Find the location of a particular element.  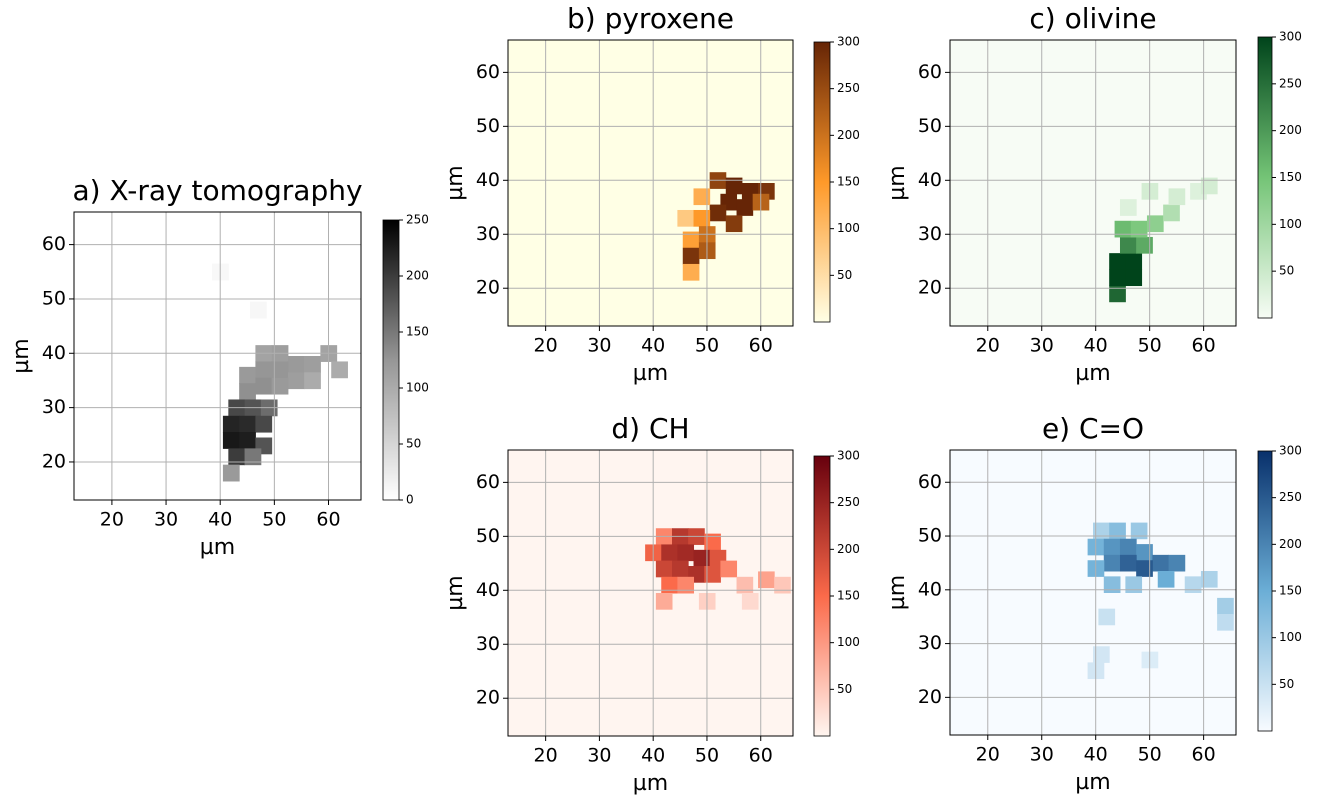

colorbar-tick-label: 100 is located at coordinates (1290, 224).